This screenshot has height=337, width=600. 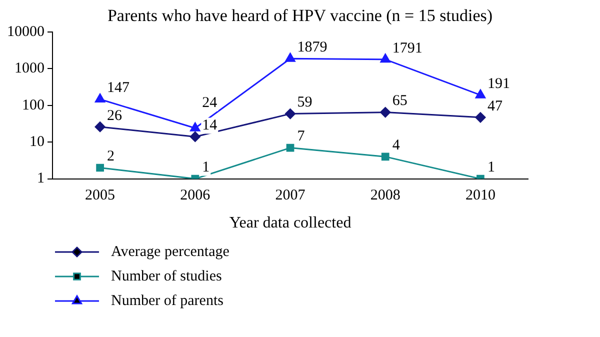 What do you see at coordinates (301, 136) in the screenshot?
I see `data-label: 7` at bounding box center [301, 136].